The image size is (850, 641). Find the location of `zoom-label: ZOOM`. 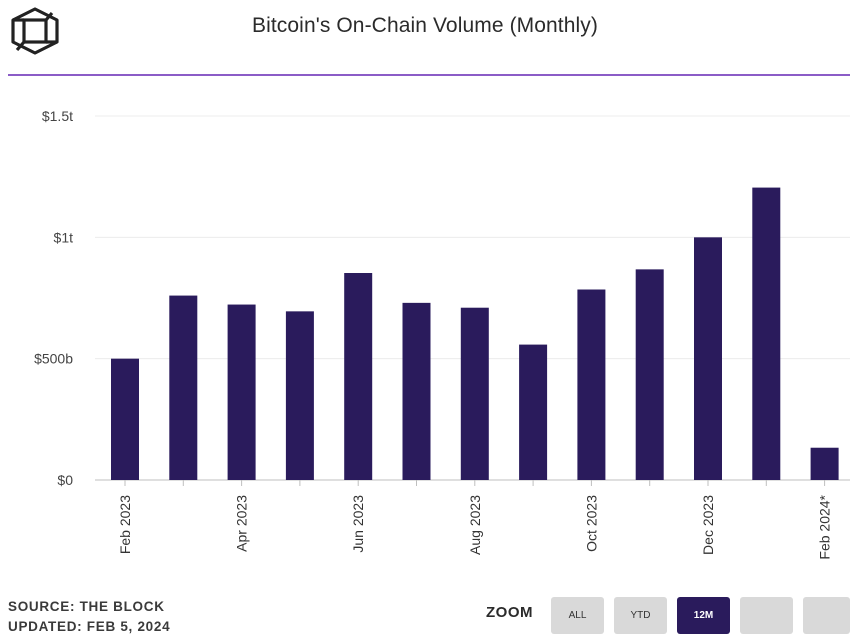

zoom-label: ZOOM is located at coordinates (509, 612).